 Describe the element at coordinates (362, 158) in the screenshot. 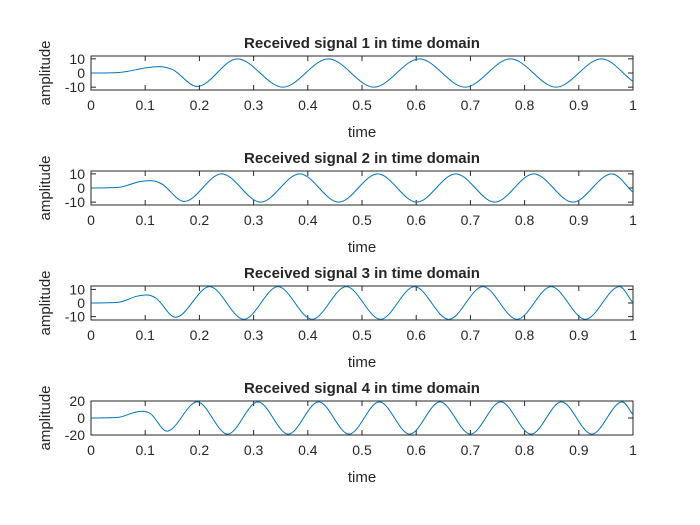

I see `subplot-2-title: Received signal 2 in time domain` at that location.